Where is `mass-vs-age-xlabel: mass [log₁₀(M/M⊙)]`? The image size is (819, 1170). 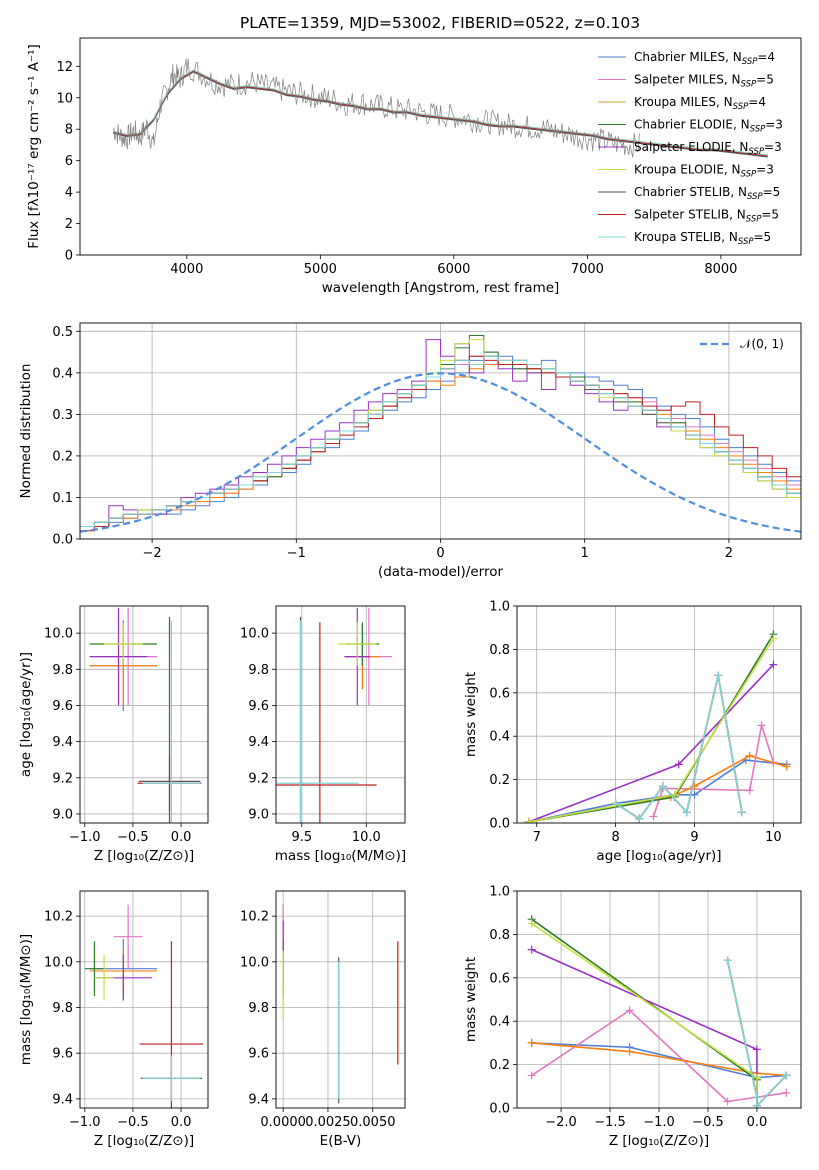 mass-vs-age-xlabel: mass [log₁₀(M/M⊙)] is located at coordinates (340, 856).